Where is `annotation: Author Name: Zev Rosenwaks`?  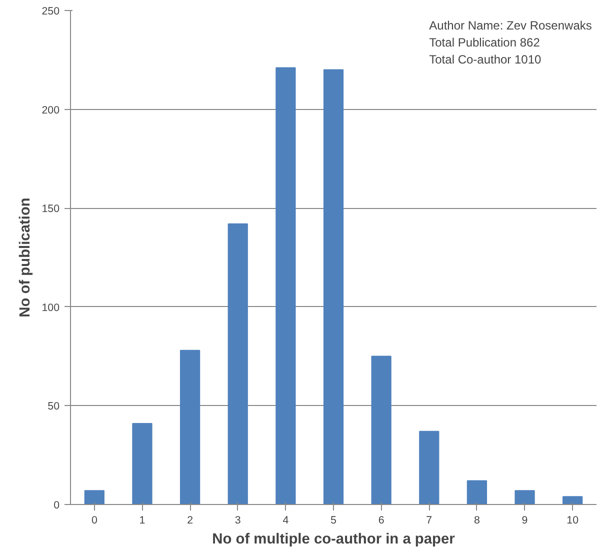 annotation: Author Name: Zev Rosenwaks is located at coordinates (510, 25).